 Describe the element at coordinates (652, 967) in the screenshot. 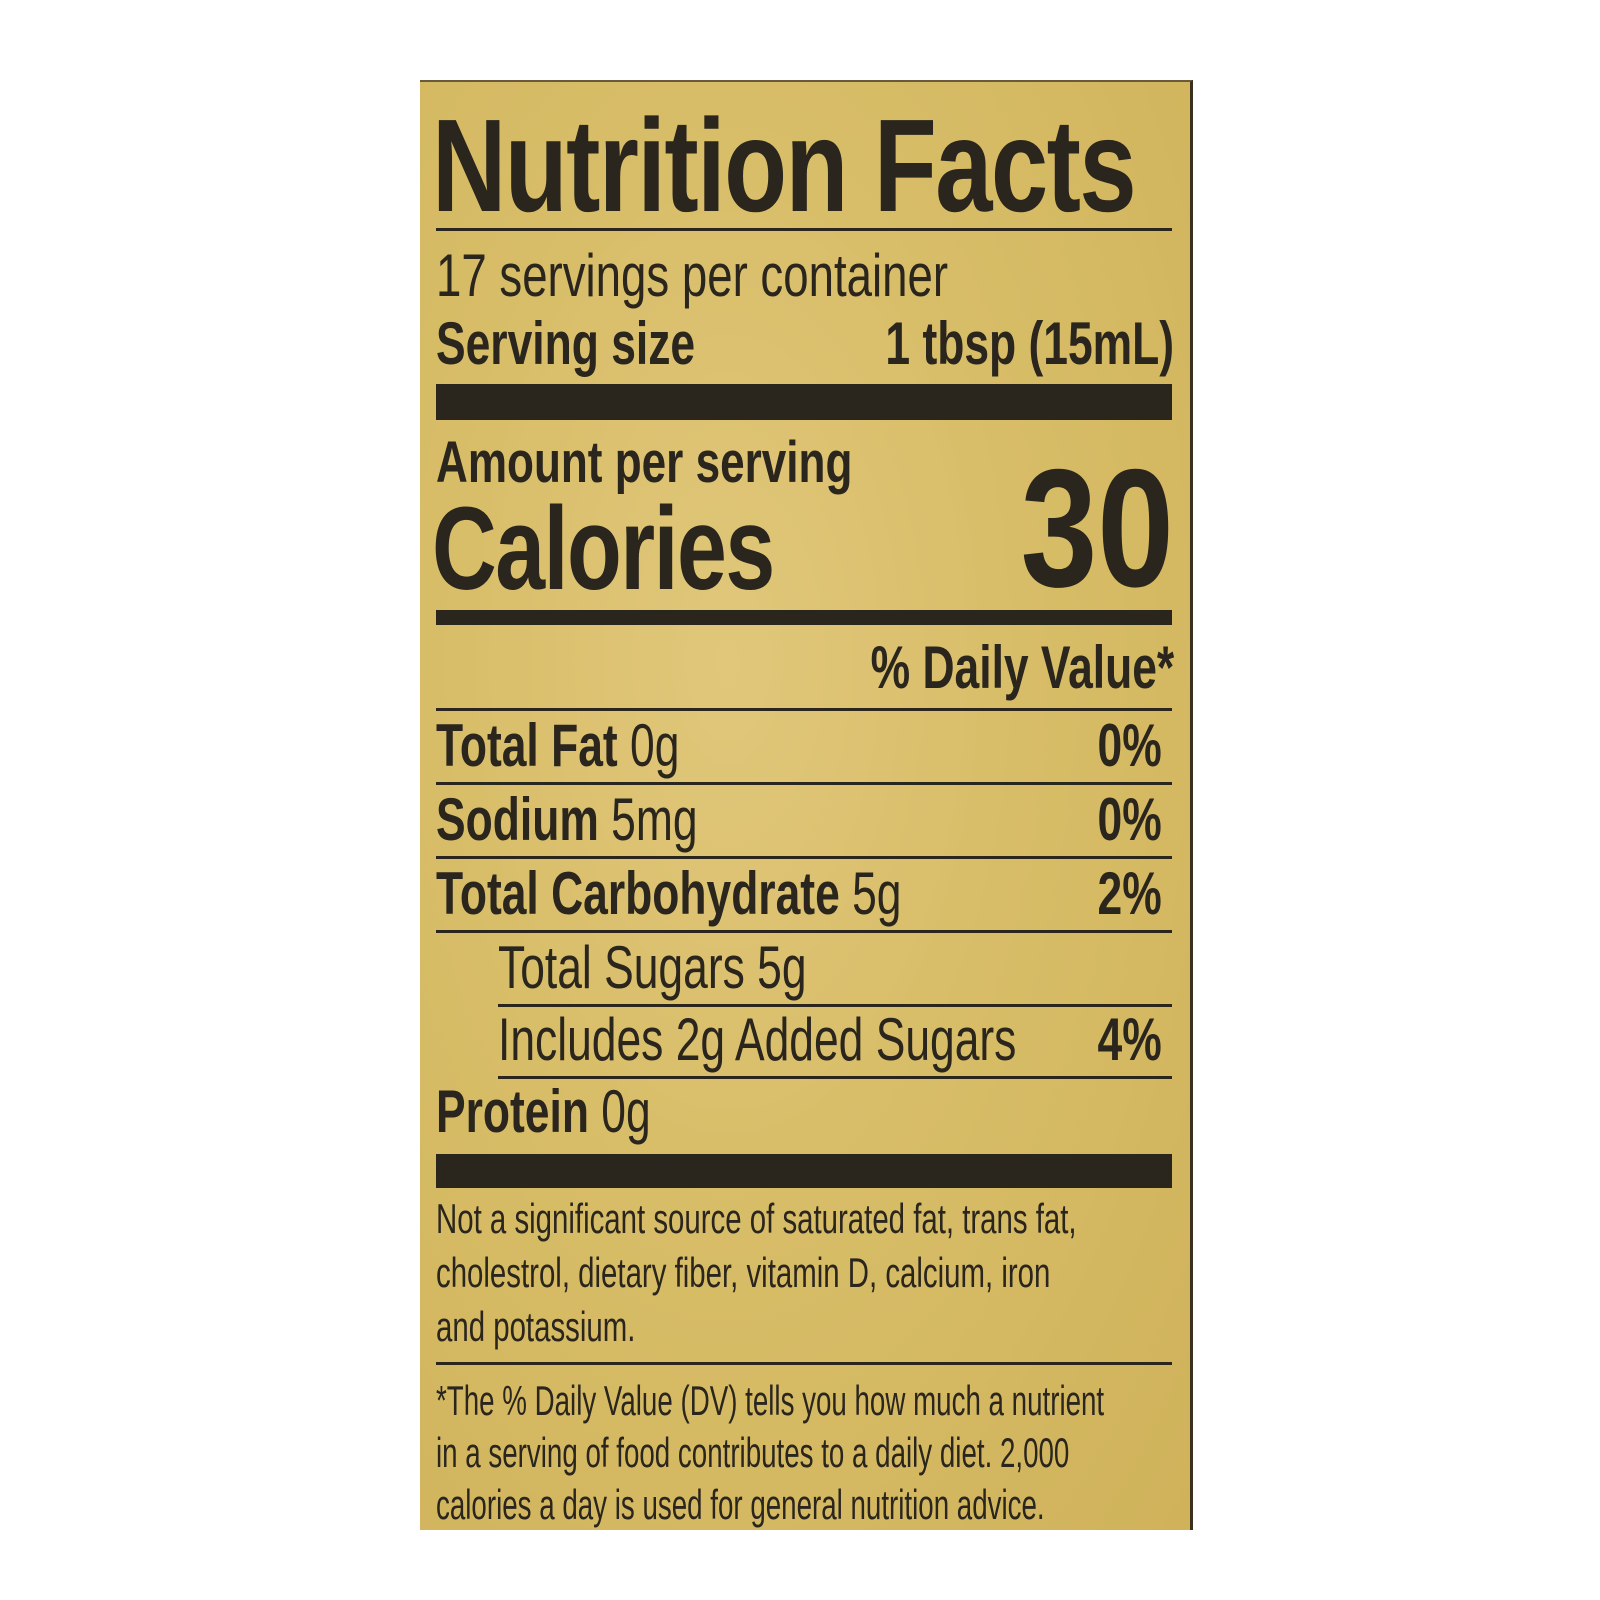

I see `nutrient-row-total-sugars: Total Sugars 5g` at that location.